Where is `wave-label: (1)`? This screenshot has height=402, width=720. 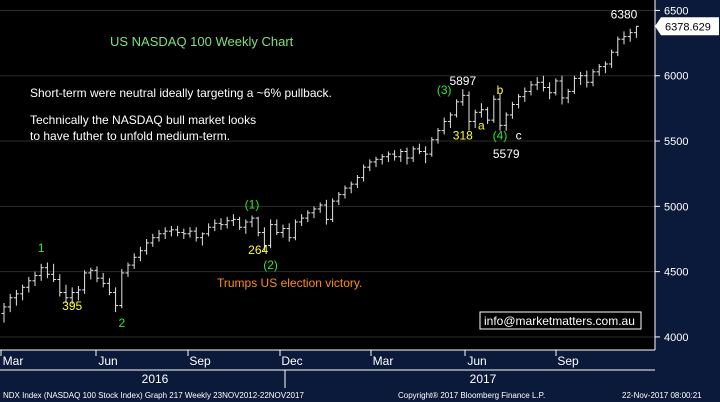 wave-label: (1) is located at coordinates (252, 204).